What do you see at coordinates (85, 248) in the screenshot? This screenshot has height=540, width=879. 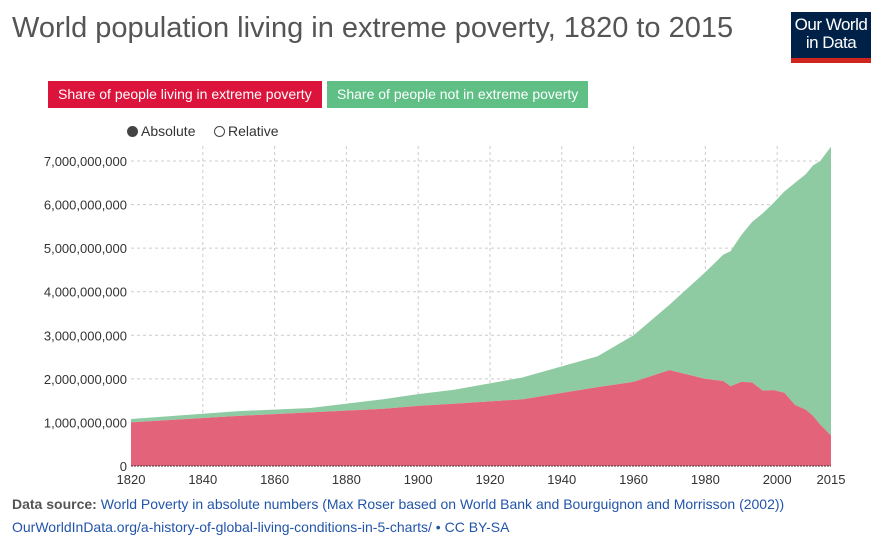 I see `y-tick-label: 5,000,000,000` at bounding box center [85, 248].